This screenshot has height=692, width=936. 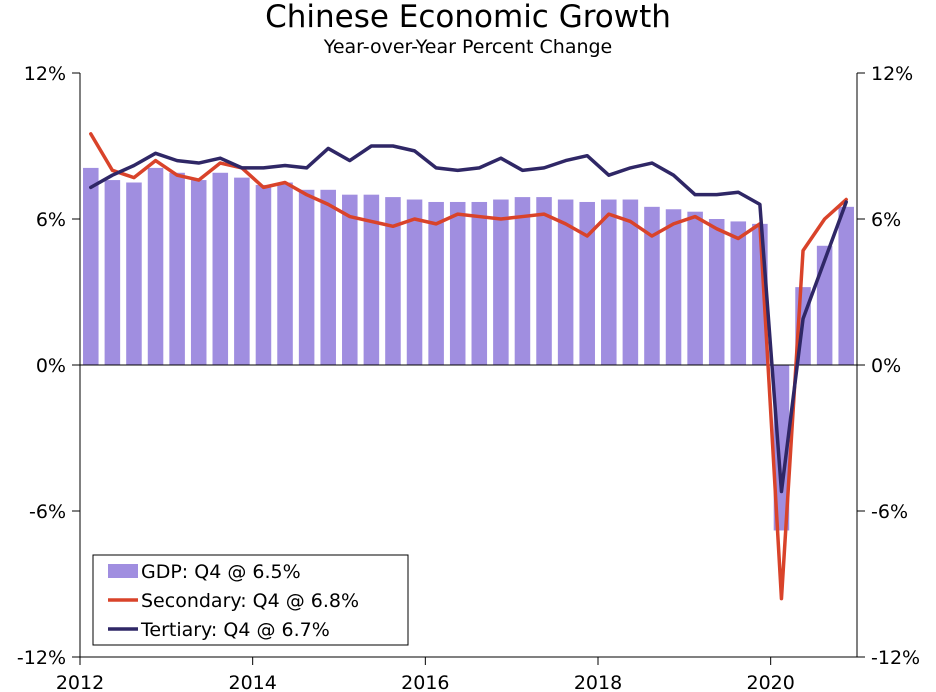 I want to click on gdp-bar-2014Q1, so click(x=263, y=274).